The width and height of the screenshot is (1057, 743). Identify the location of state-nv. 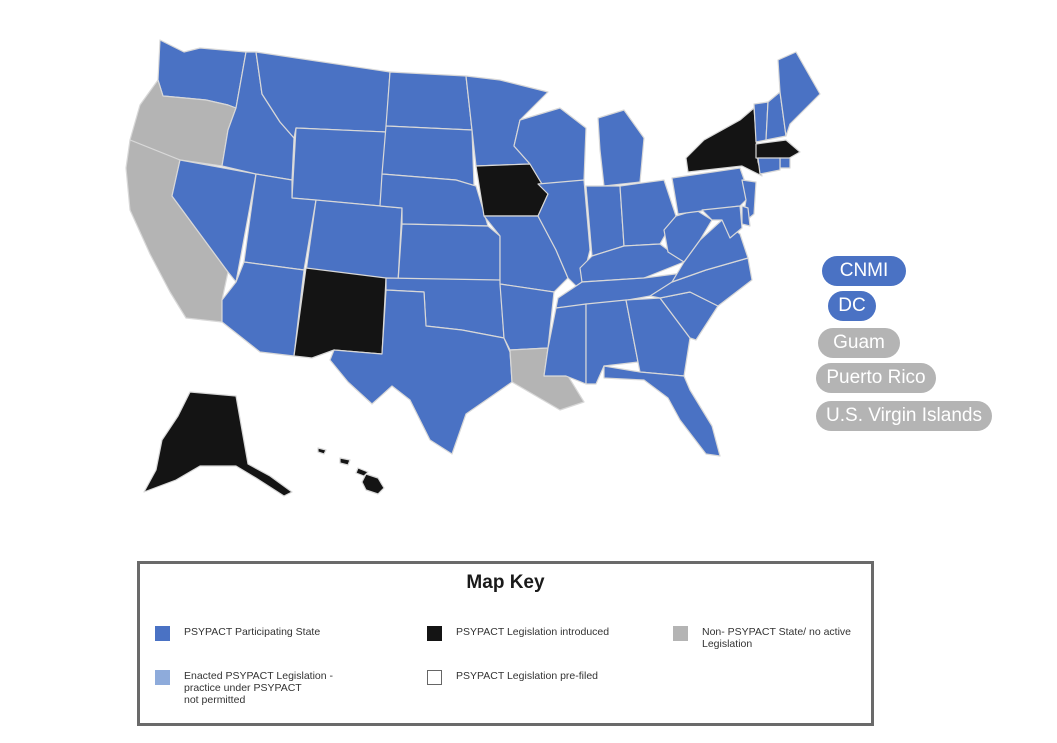
(214, 221).